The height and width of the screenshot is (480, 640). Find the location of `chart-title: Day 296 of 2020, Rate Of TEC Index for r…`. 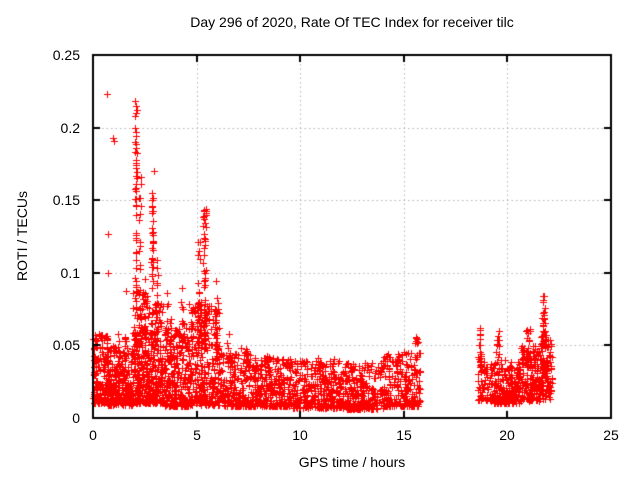

chart-title: Day 296 of 2020, Rate Of TEC Index for r… is located at coordinates (352, 22).